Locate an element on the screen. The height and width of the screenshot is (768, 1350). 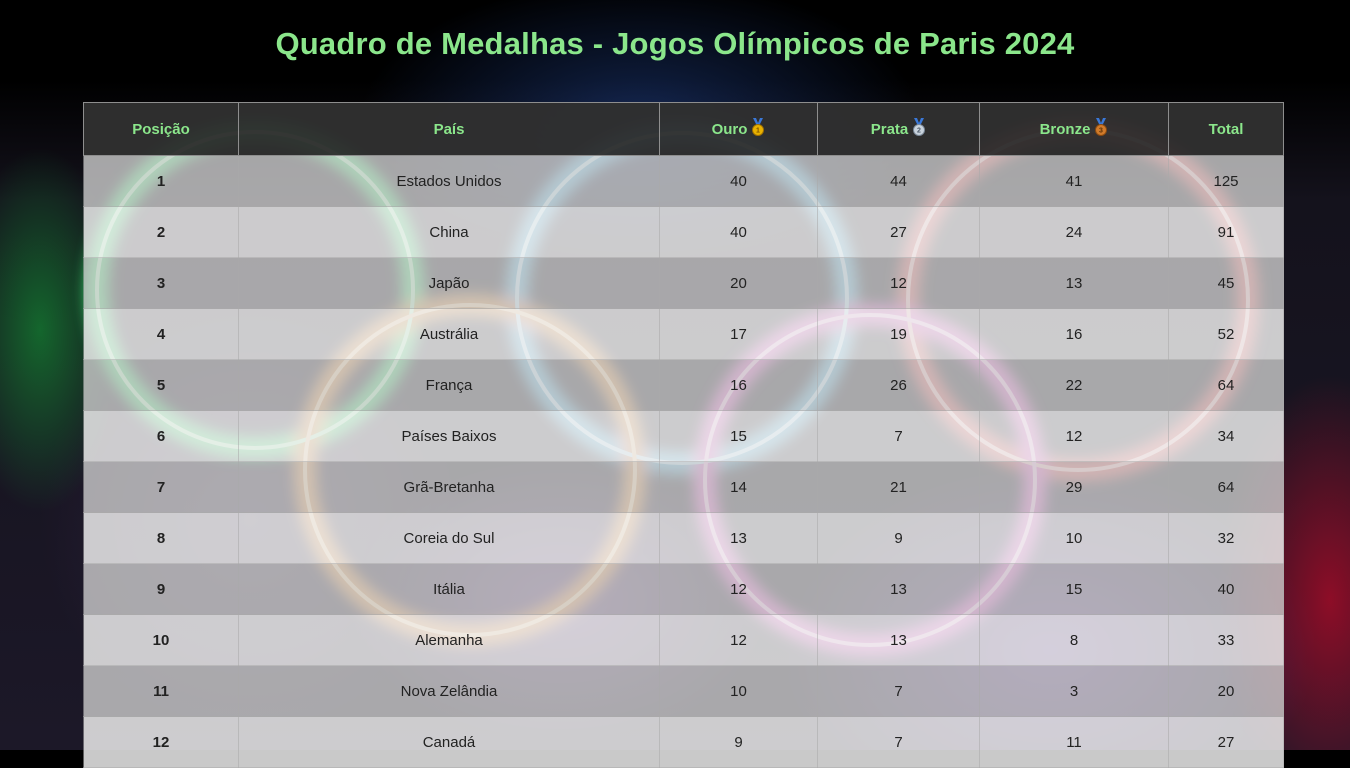
table-row: 7 Grã-Bretanha 14 21 29 64 is located at coordinates (683, 487).